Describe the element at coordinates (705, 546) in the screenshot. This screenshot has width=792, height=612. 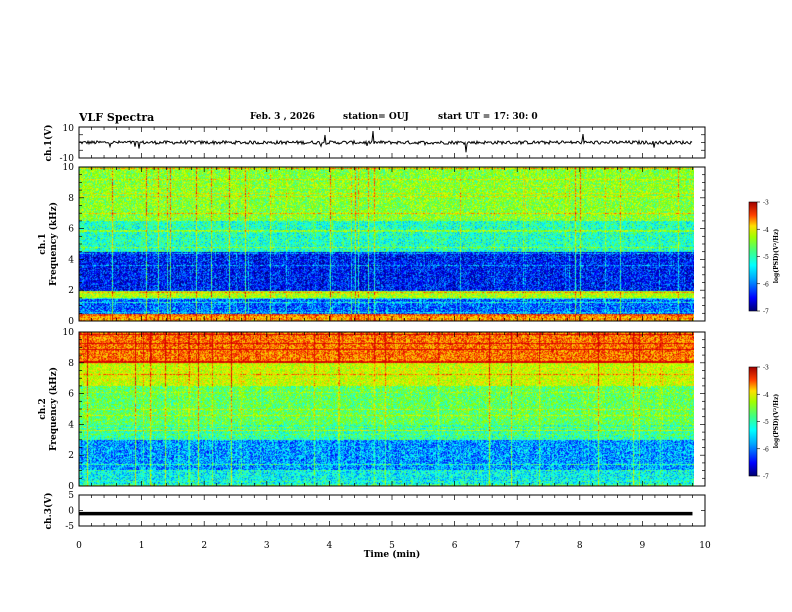
I see `x-tick-label: 10` at that location.